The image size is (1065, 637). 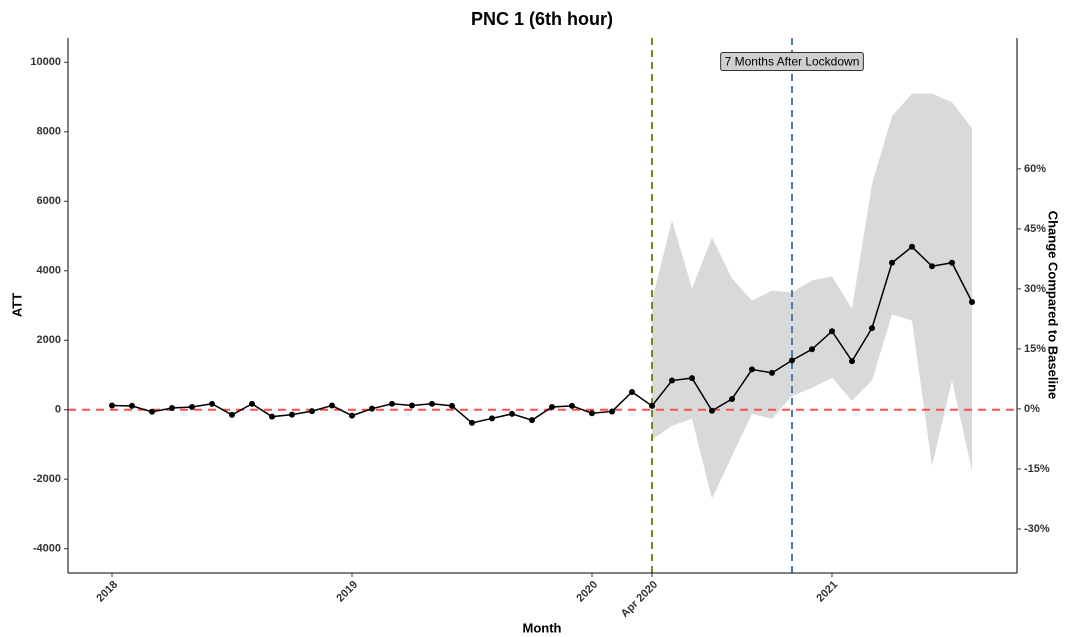 I want to click on y2-tick-label: 30%, so click(x=1035, y=289).